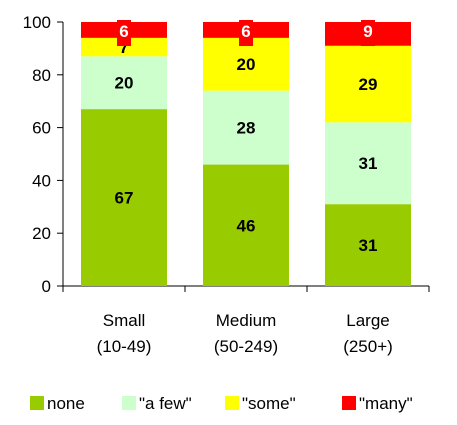 This screenshot has width=457, height=425. What do you see at coordinates (124, 346) in the screenshot?
I see `x-category-label: (10-49)` at bounding box center [124, 346].